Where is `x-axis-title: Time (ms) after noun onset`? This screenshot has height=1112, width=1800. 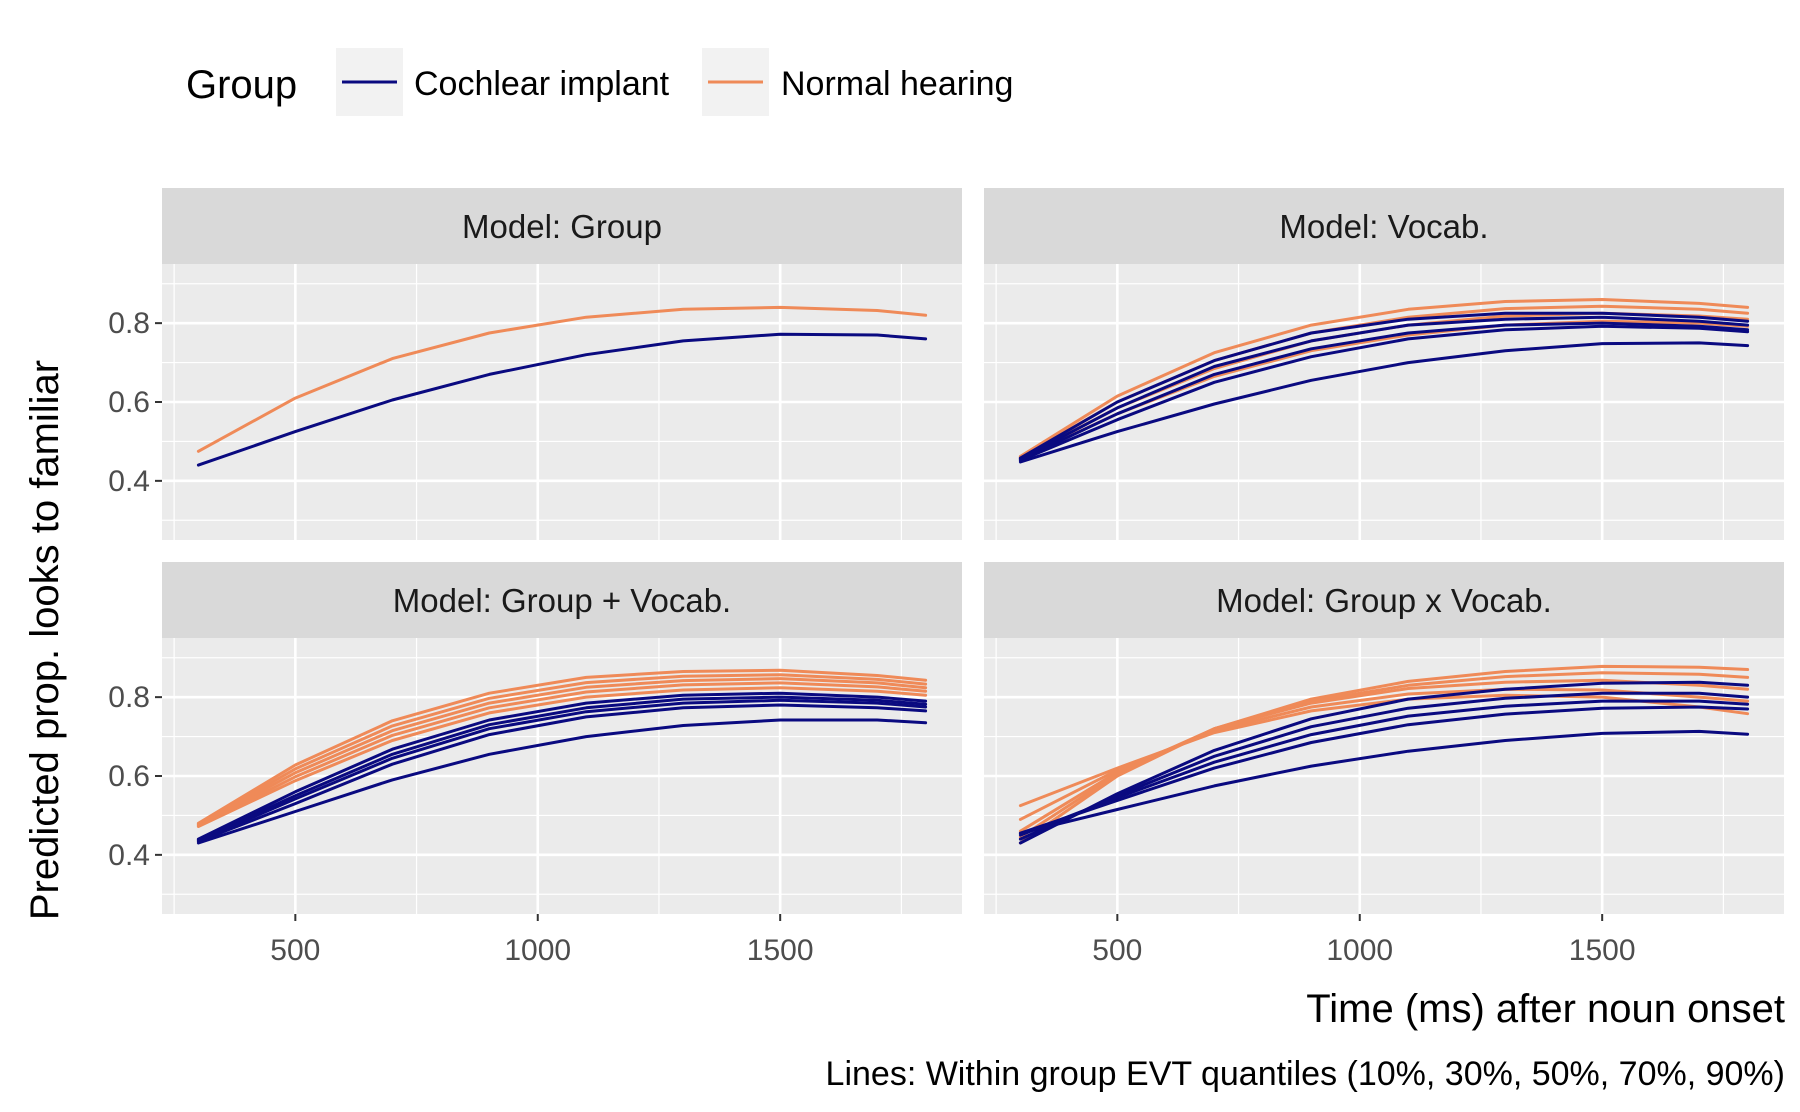 x-axis-title: Time (ms) after noun onset is located at coordinates (1545, 1009).